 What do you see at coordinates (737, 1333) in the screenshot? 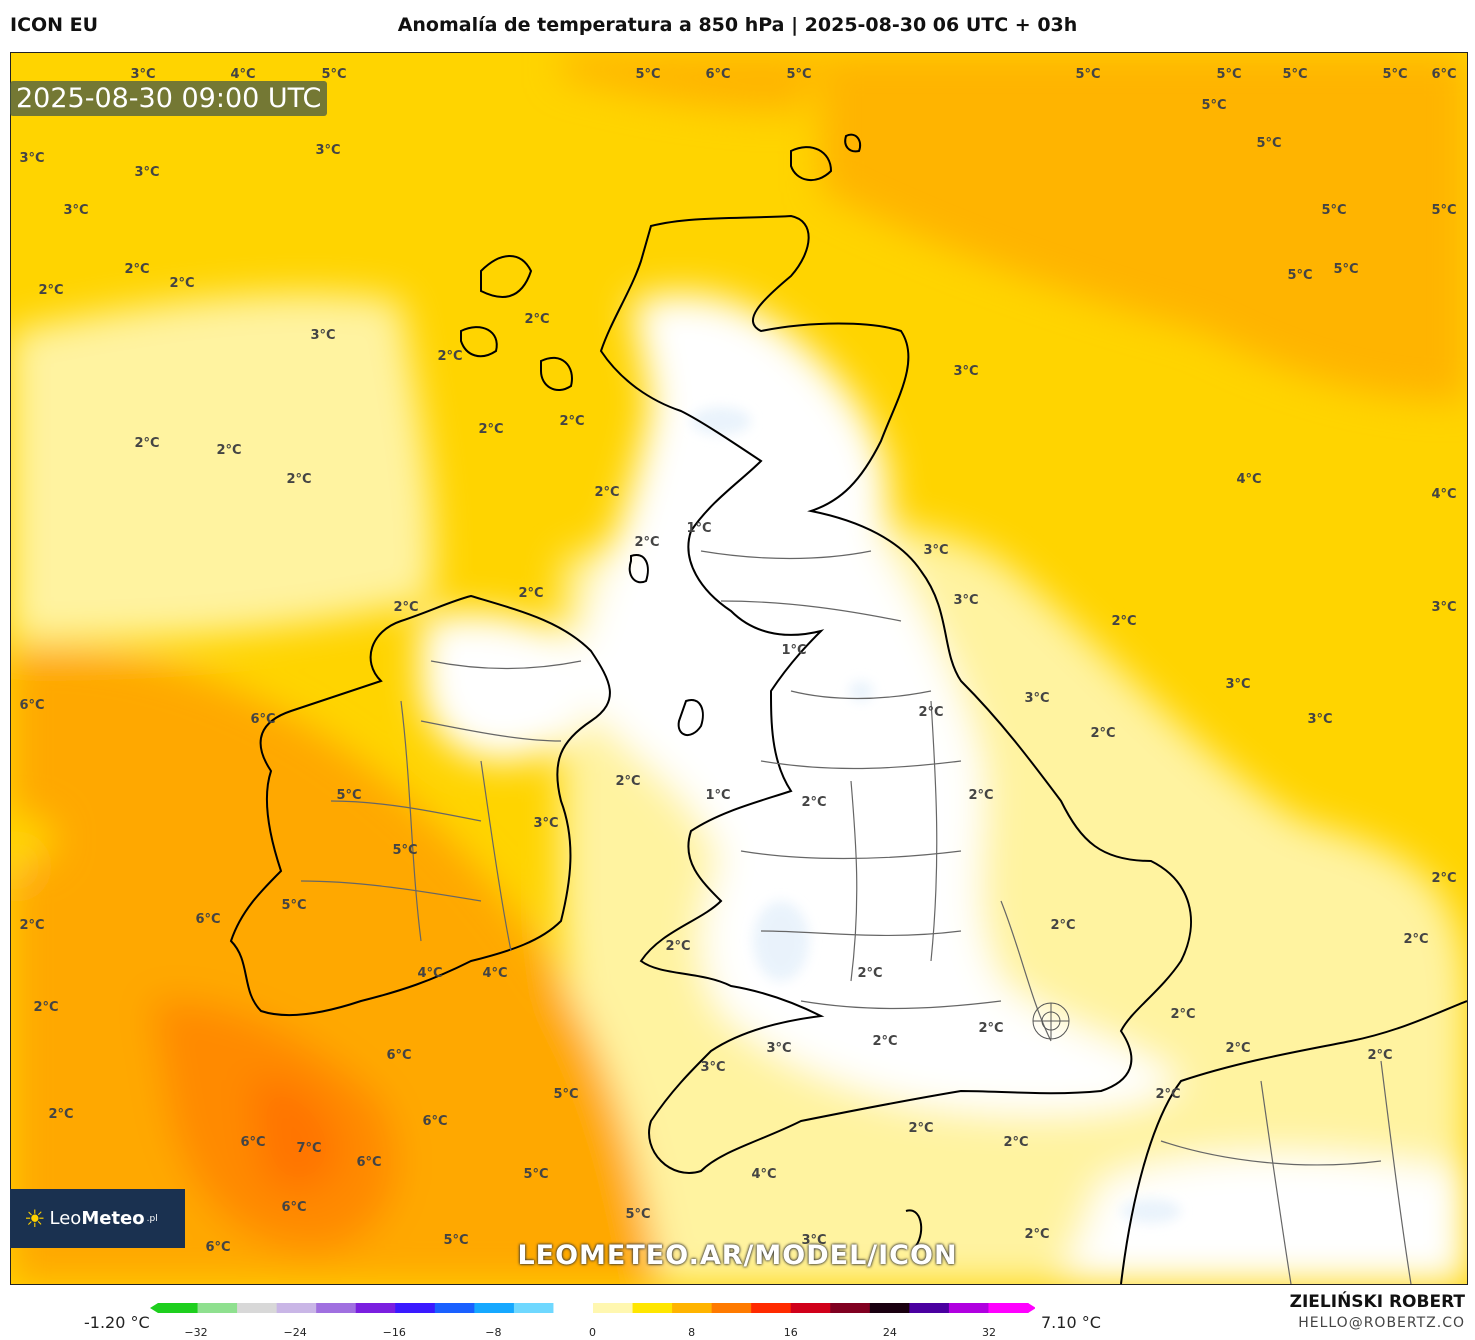
I see `colorbar-ticks: −32 −24 −16 −8 0 8 16 24 32` at bounding box center [737, 1333].